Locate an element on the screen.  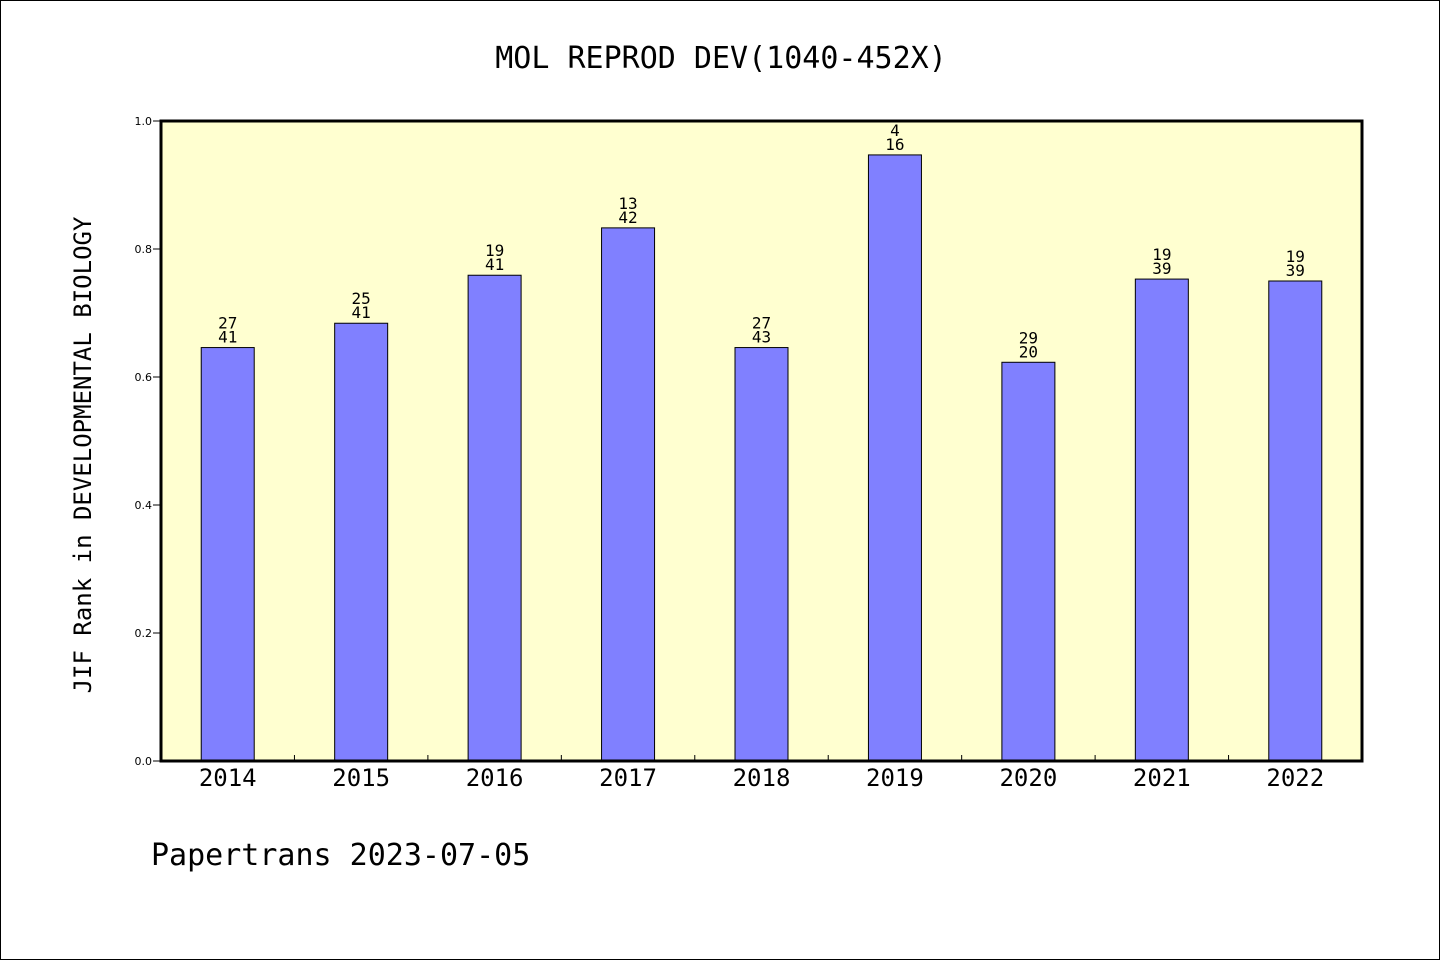
bar-label-top-2017: 13 is located at coordinates (627, 203).